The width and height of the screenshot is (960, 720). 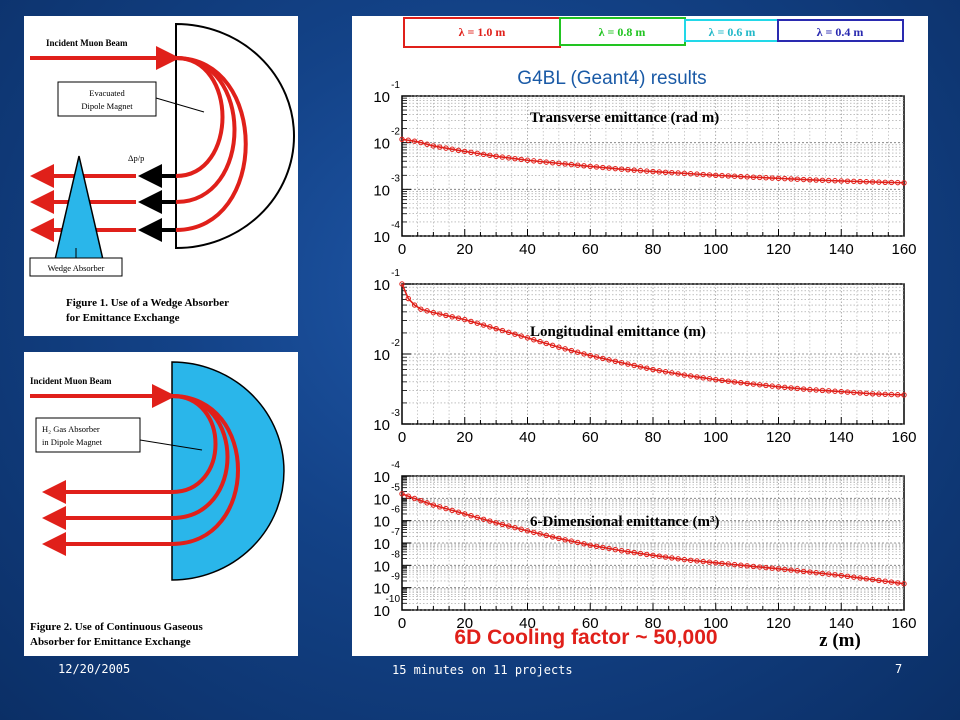 What do you see at coordinates (590, 437) in the screenshot?
I see `x-tick-label: 60` at bounding box center [590, 437].